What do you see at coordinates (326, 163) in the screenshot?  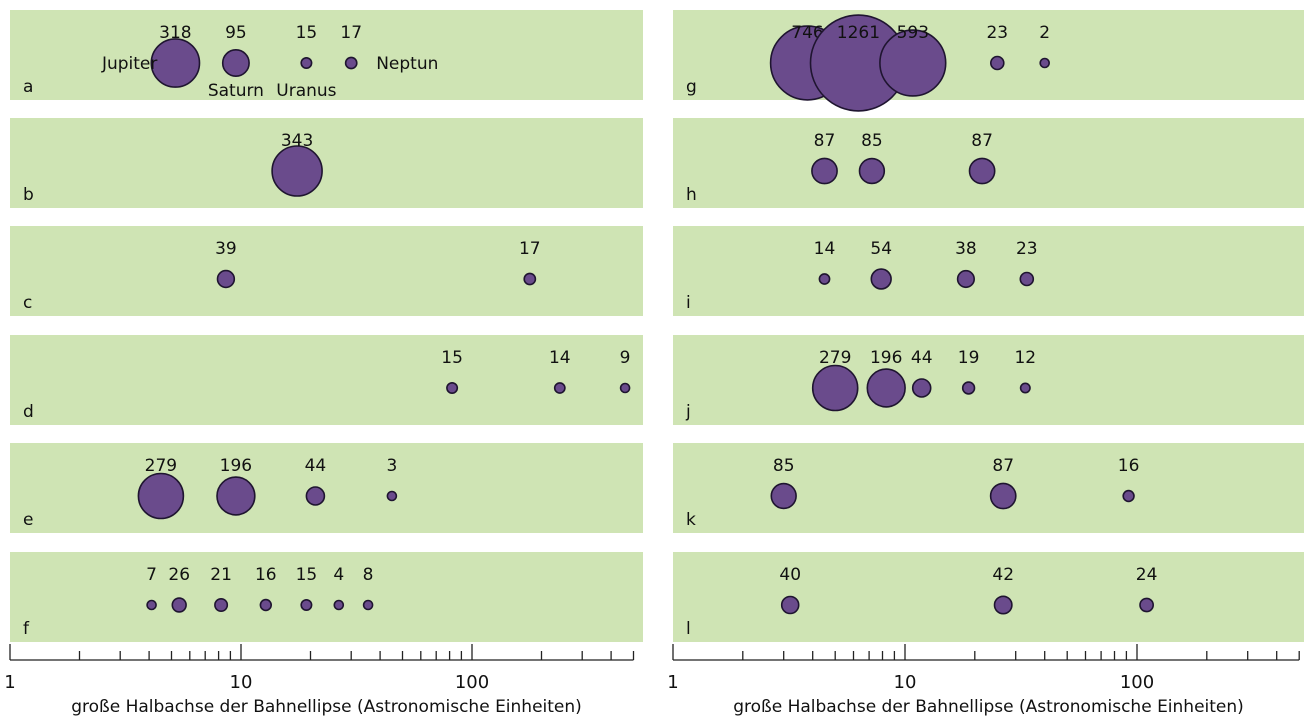 I see `panel-b` at bounding box center [326, 163].